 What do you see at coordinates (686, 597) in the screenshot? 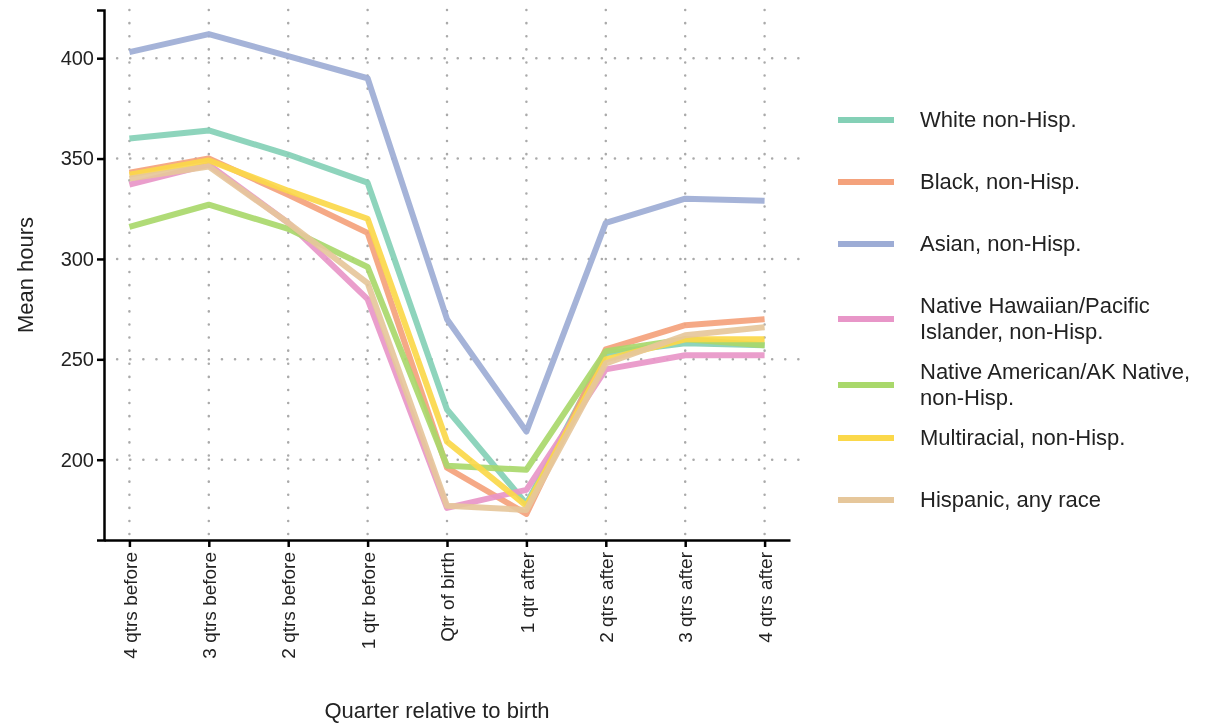
I see `x-tick-label: 3 qtrs after` at bounding box center [686, 597].